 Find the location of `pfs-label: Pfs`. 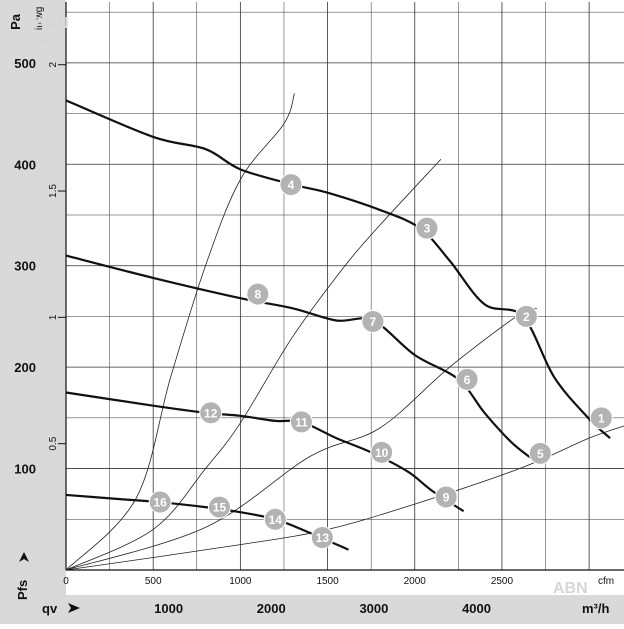

pfs-label: Pfs is located at coordinates (22, 590).